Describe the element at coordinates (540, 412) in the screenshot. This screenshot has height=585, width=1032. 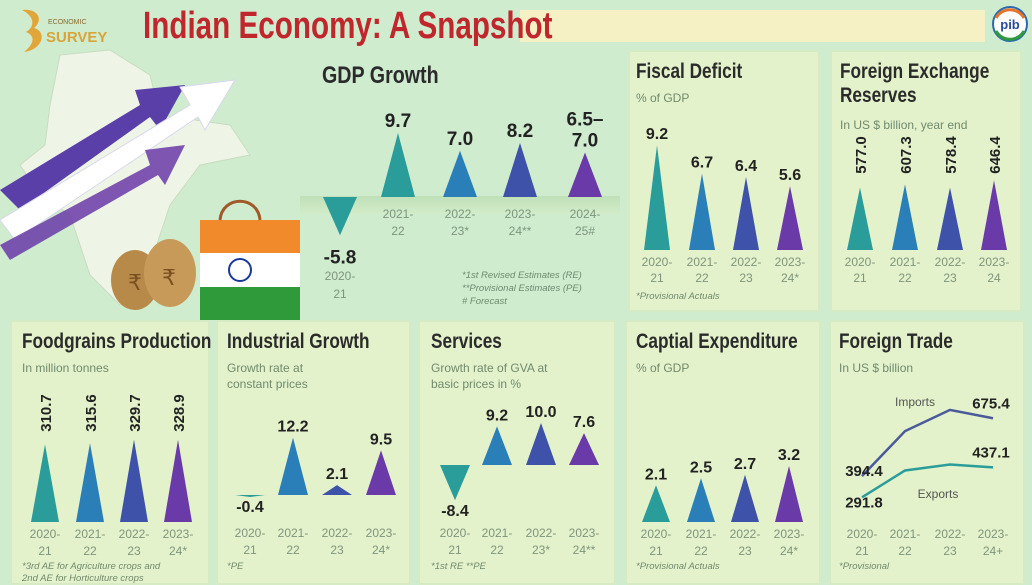
I see `services-value-label: 10.0` at that location.